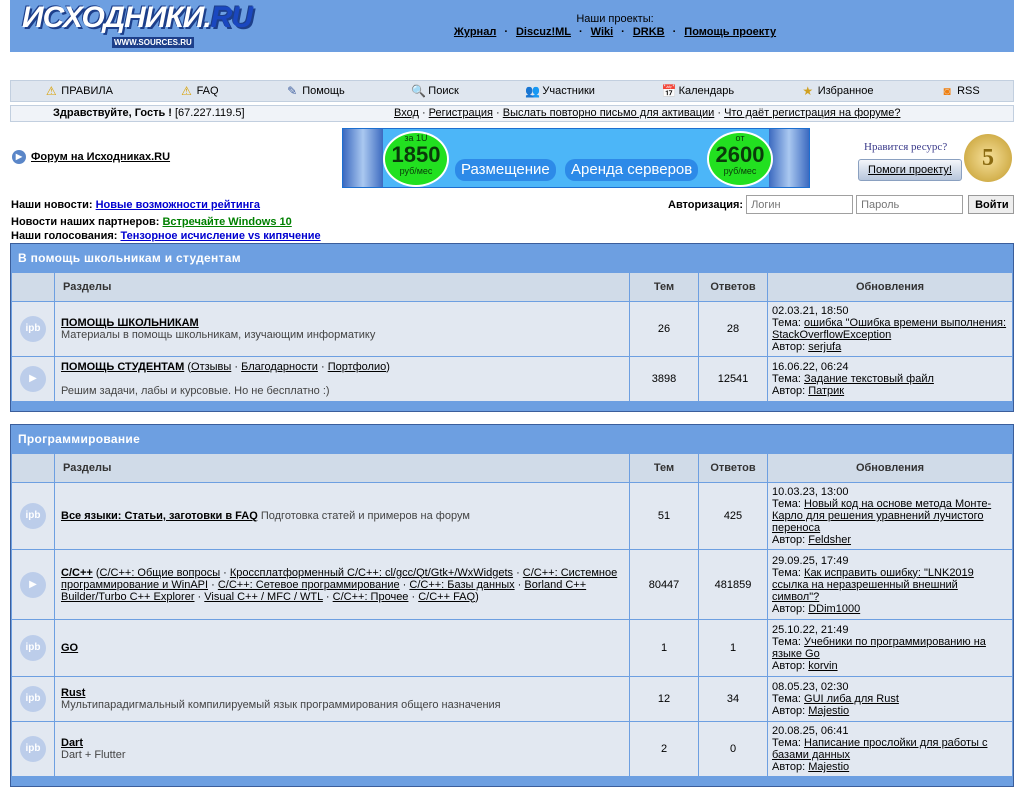 The image size is (1024, 787). I want to click on subforum-link: Borland C++ Builder/Turbo C++ Explorer, so click(324, 590).